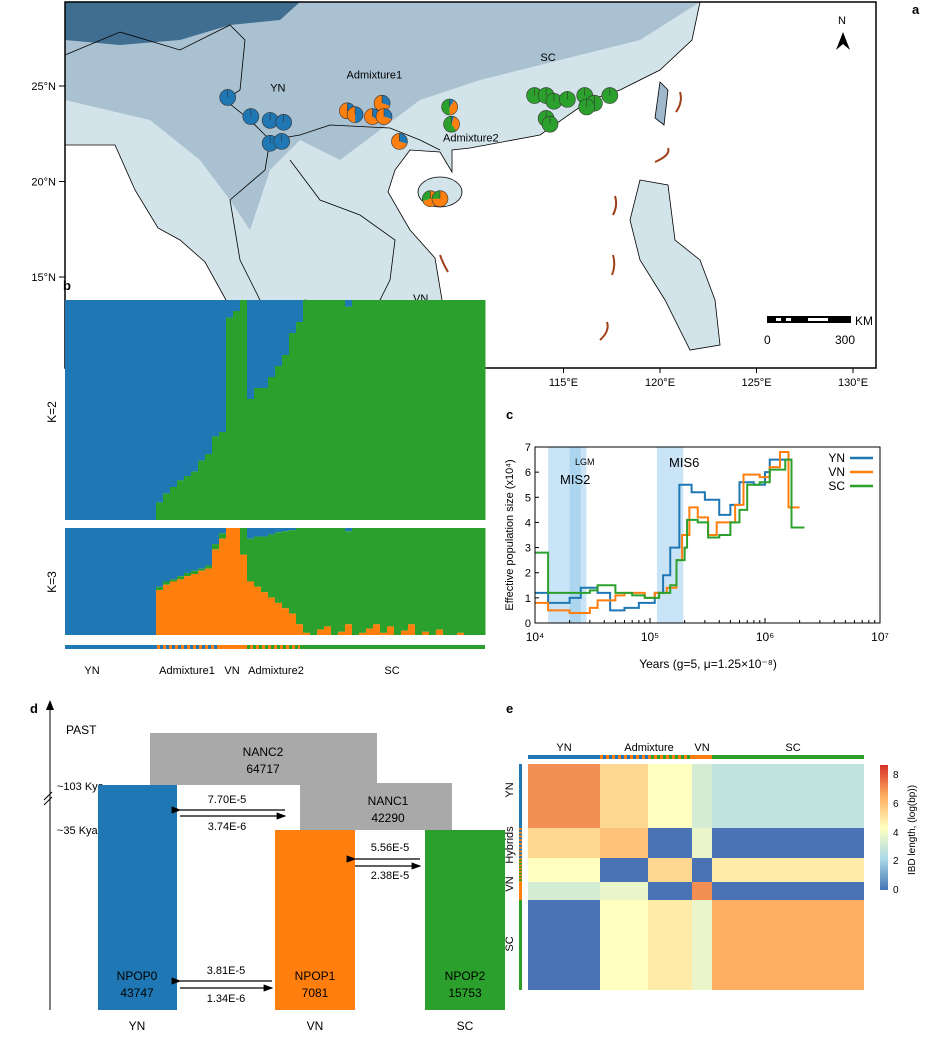 This screenshot has height=1054, width=938. I want to click on side-group-label: SC, so click(510, 943).